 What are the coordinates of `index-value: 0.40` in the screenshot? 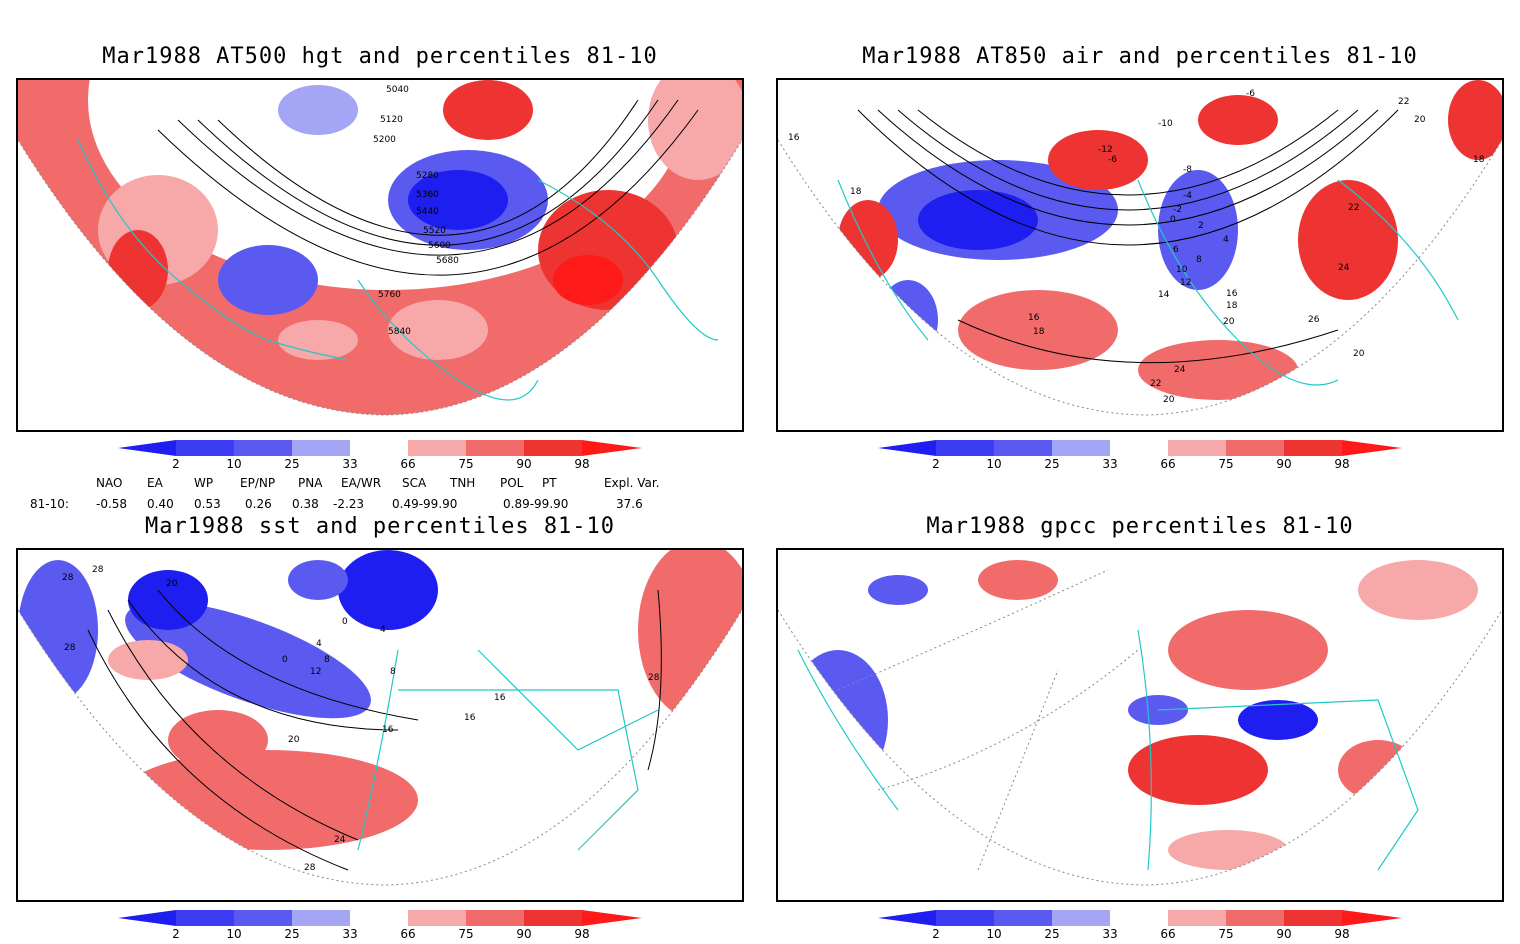 It's located at (160, 504).